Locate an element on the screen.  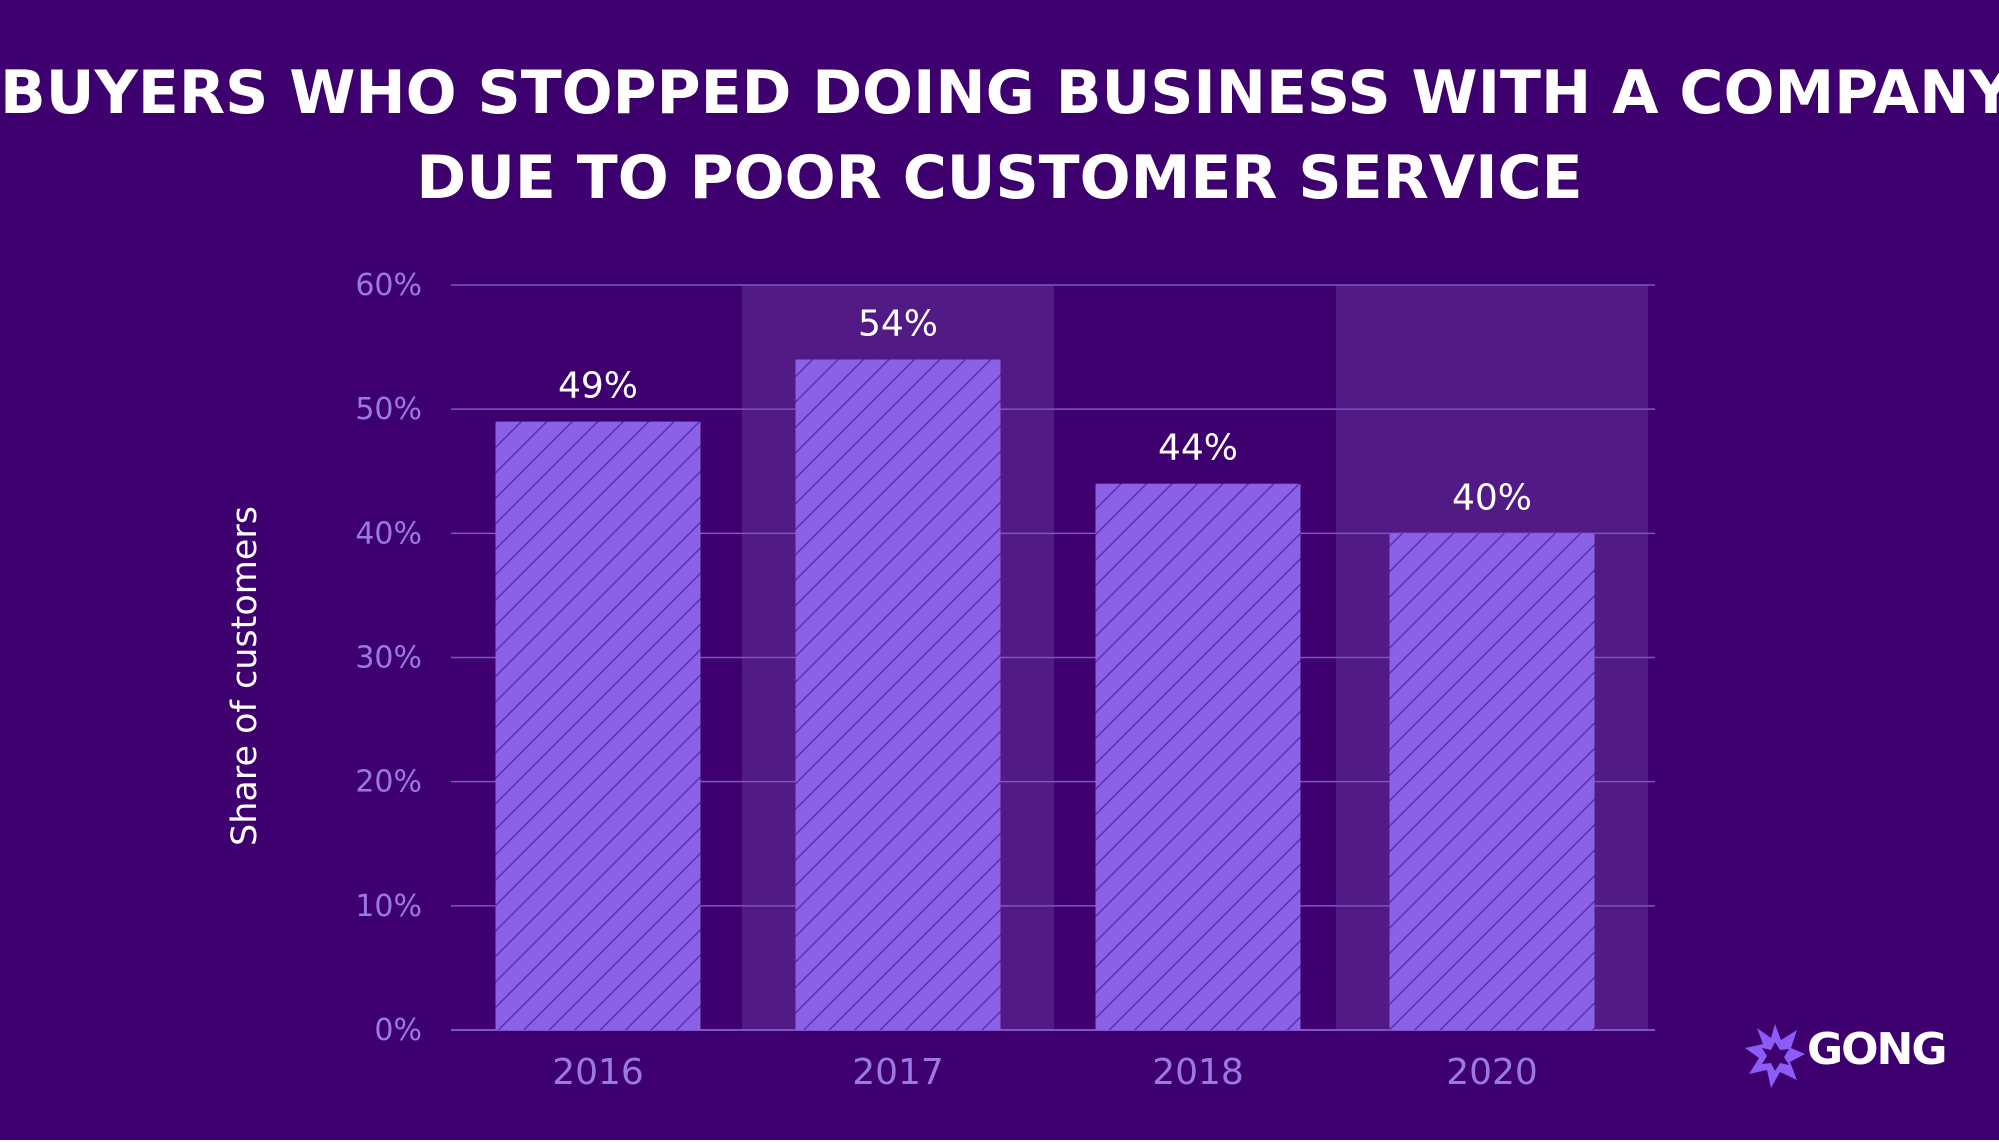
x-tick-label: 2017 is located at coordinates (898, 1072).